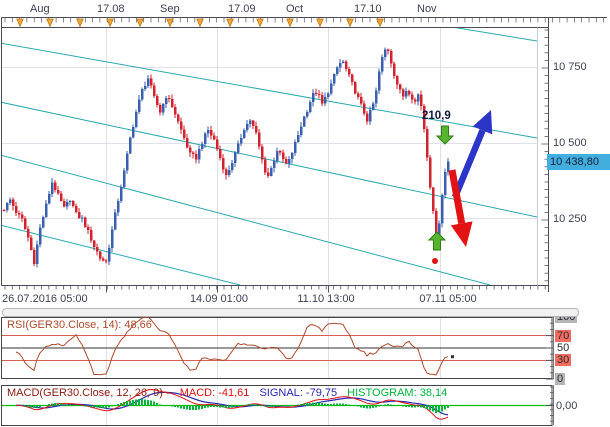  What do you see at coordinates (79, 325) in the screenshot?
I see `rsi-indicator-label: RSI(GER30.Close, 14): 48,66` at bounding box center [79, 325].